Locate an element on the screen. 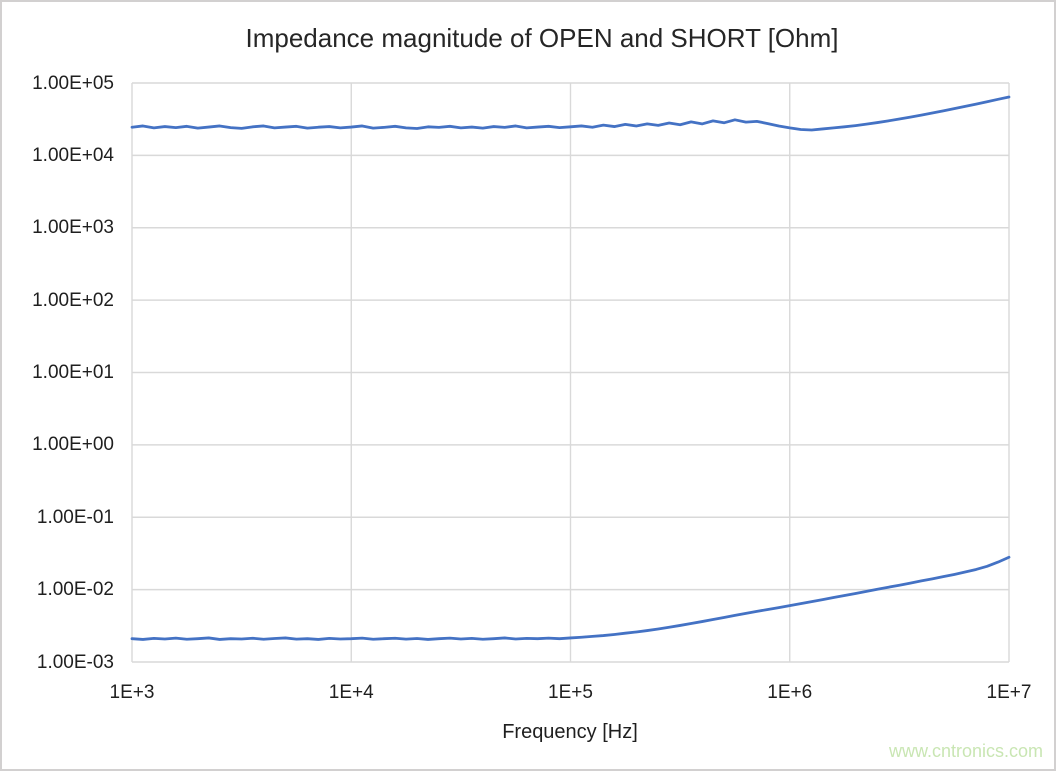  x-tick-label-1E+7: 1E+7 is located at coordinates (1009, 692).